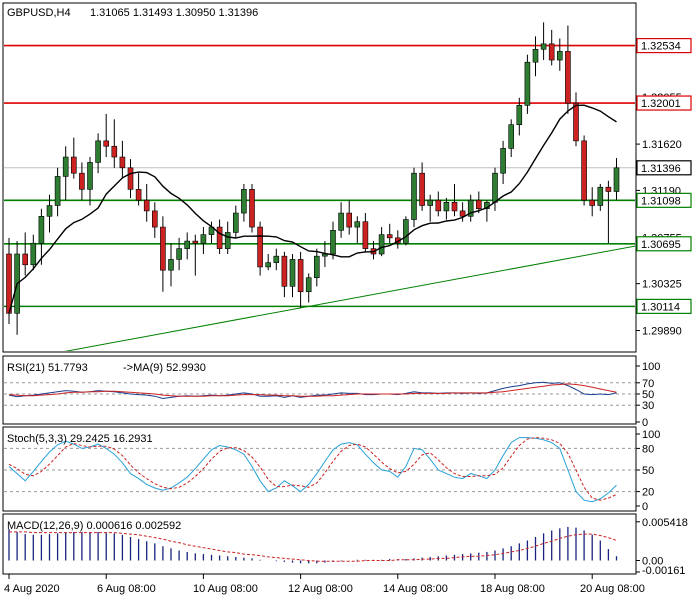  I want to click on macd-signal-line, so click(313, 546).